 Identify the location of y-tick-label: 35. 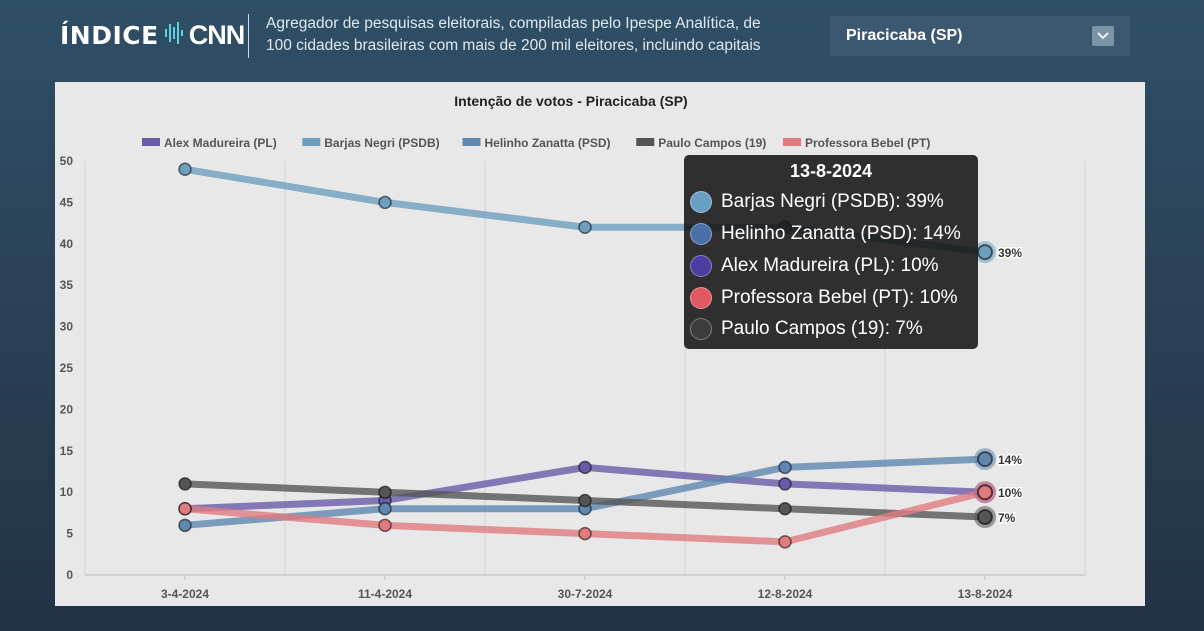
(67, 285).